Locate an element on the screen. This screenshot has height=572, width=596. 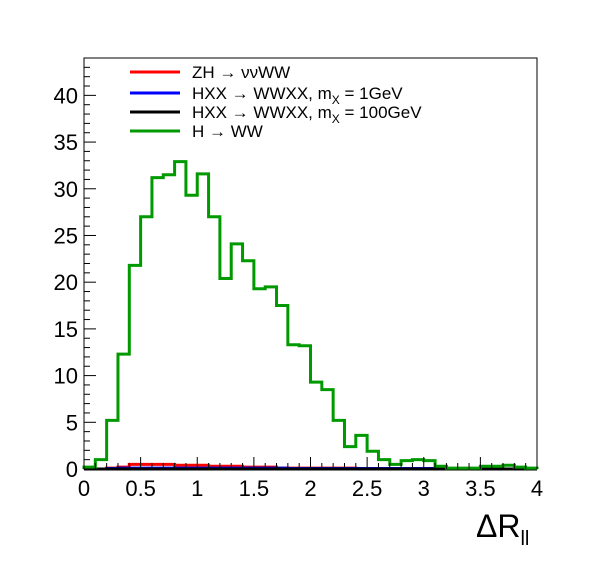
x-axis-title-main: ΔR is located at coordinates (498, 526).